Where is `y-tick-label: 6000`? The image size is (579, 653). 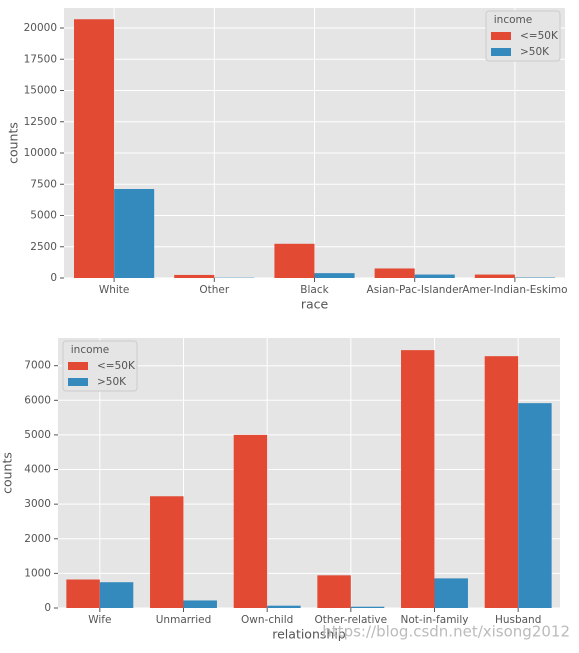
y-tick-label: 6000 is located at coordinates (37, 400).